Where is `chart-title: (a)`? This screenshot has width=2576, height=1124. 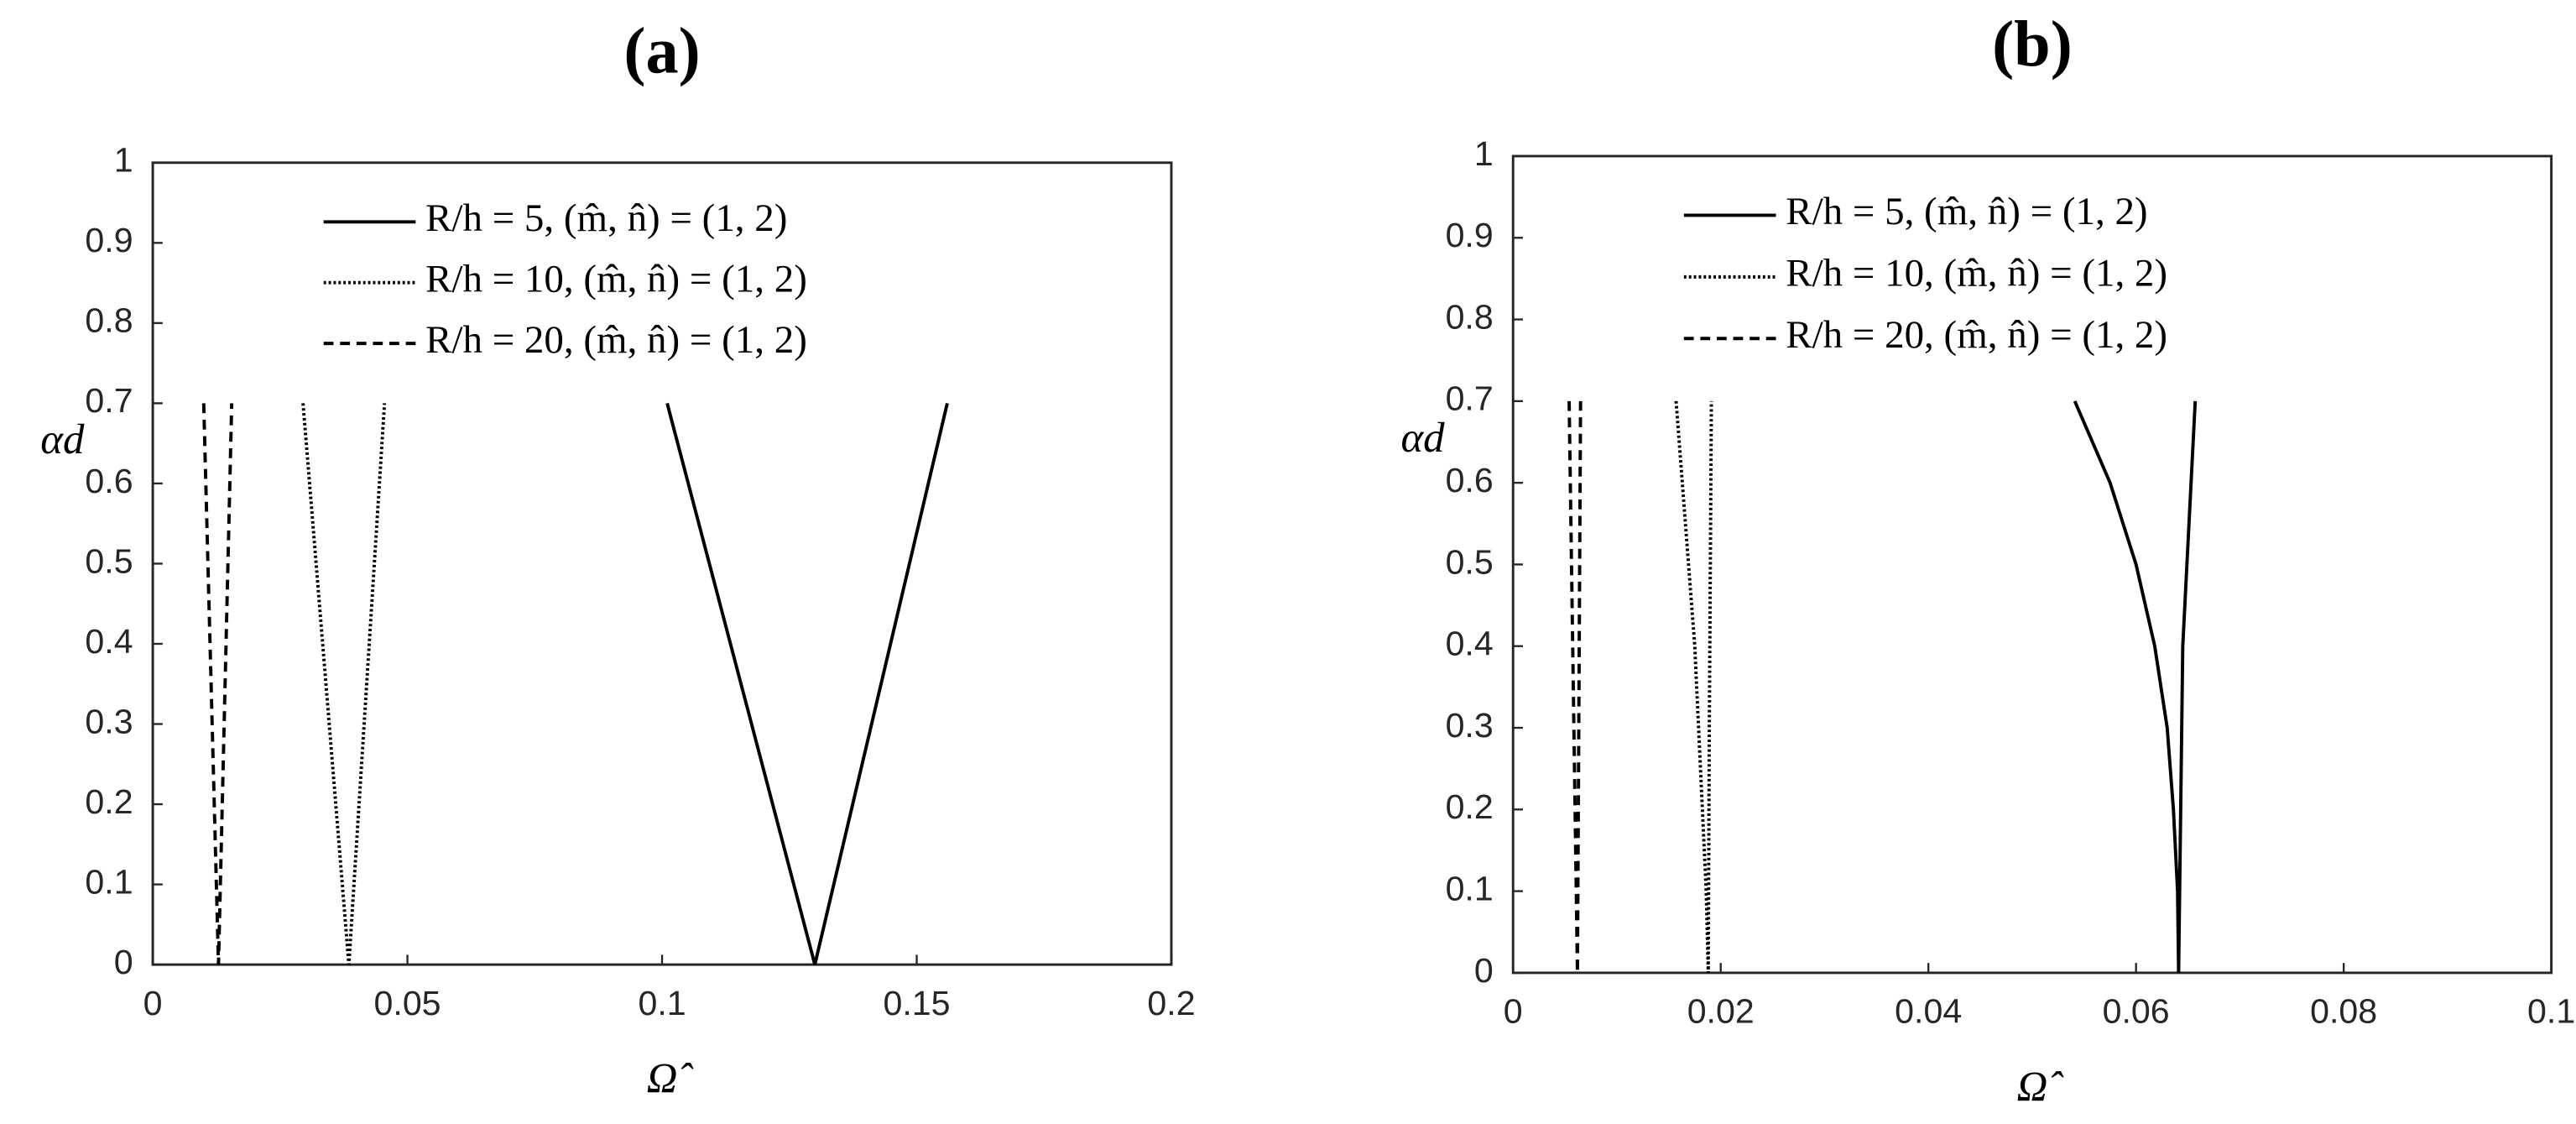
chart-title: (a) is located at coordinates (661, 49).